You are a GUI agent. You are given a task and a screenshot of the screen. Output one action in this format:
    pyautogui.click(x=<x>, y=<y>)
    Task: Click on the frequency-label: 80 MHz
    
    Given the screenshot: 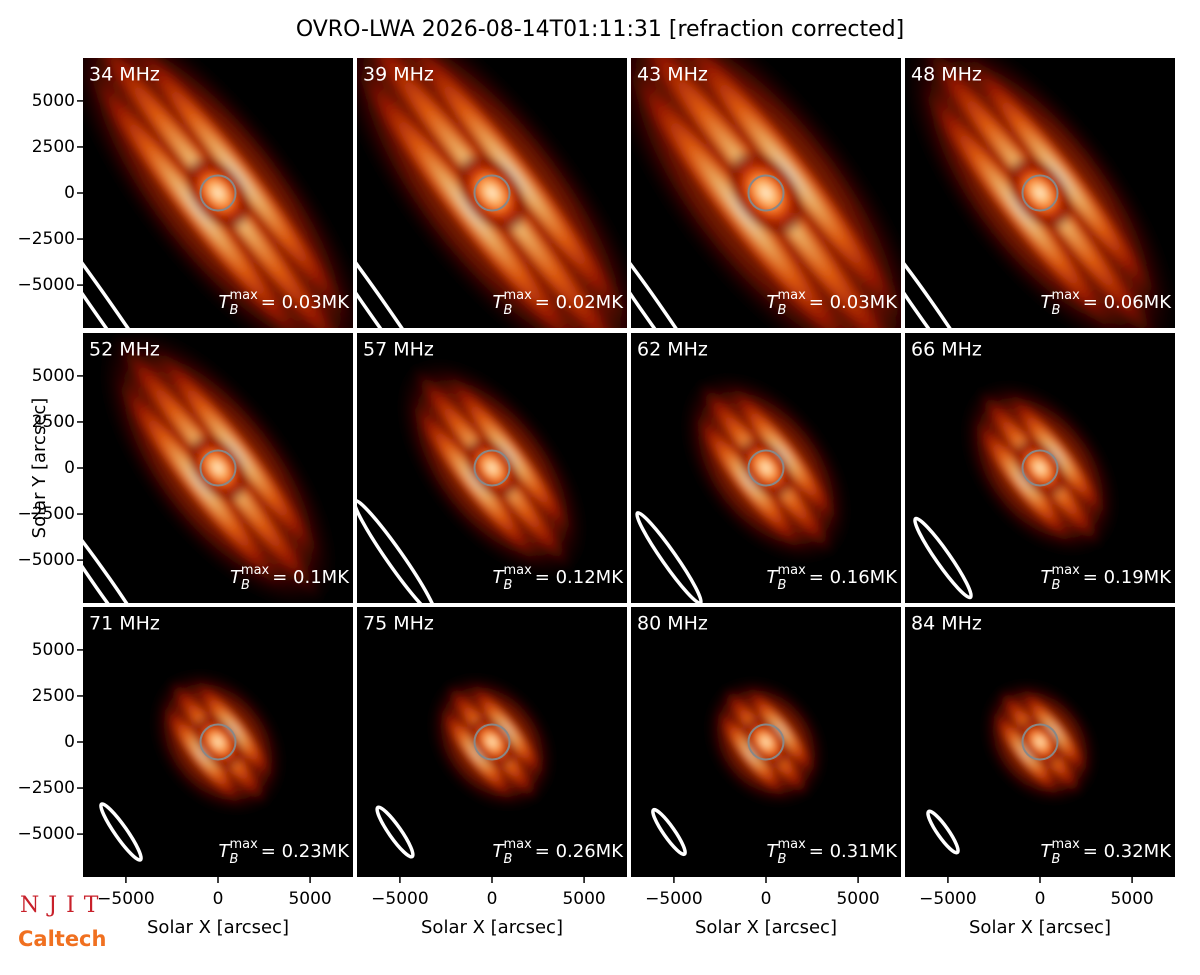 What is the action you would take?
    pyautogui.click(x=672, y=624)
    